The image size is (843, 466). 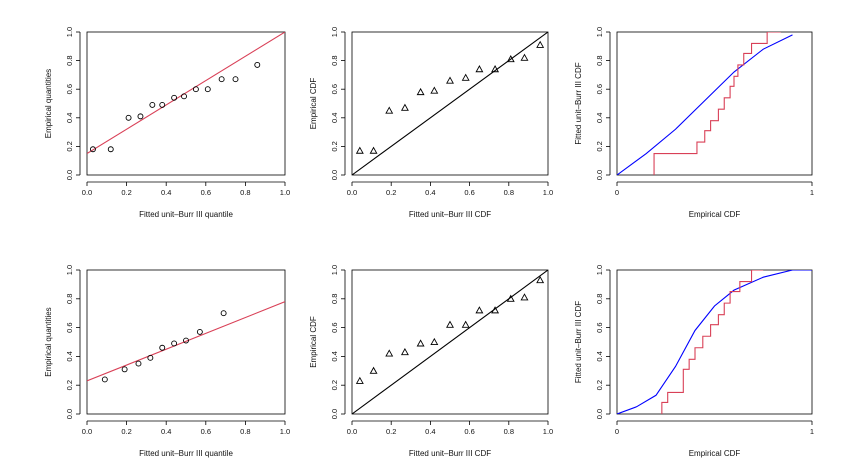 I want to click on x-axis-title: Empirical CDF, so click(x=715, y=214).